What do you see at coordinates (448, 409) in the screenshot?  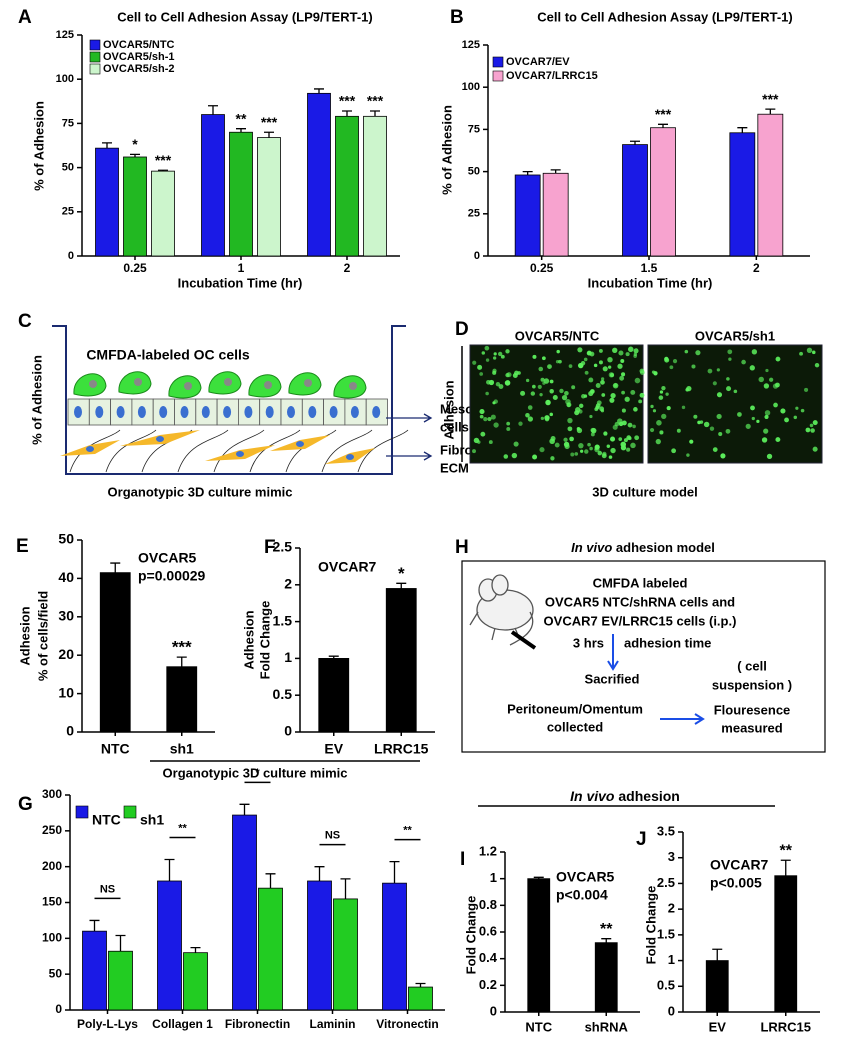 I see `y-label: Adhesion` at bounding box center [448, 409].